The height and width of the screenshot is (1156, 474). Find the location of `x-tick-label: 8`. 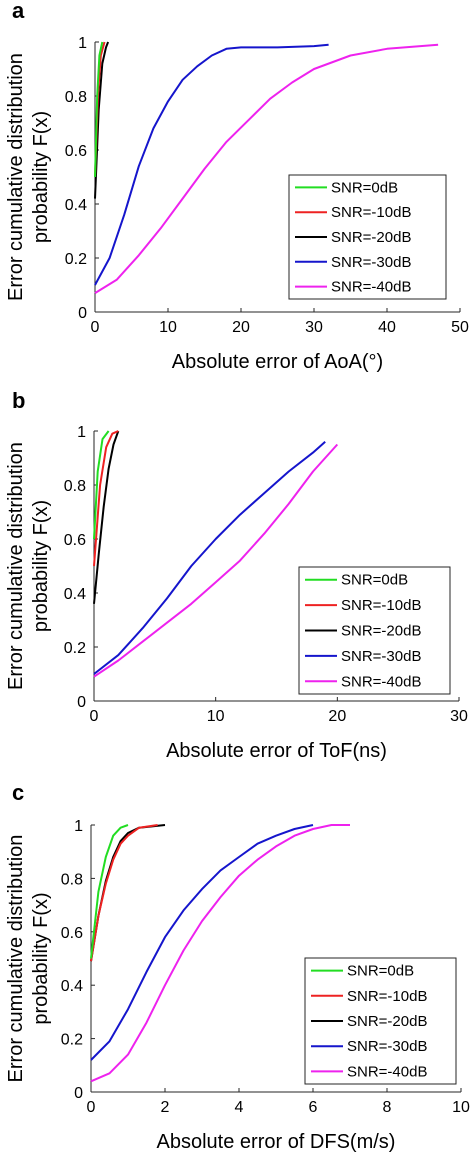

x-tick-label: 8 is located at coordinates (387, 1107).